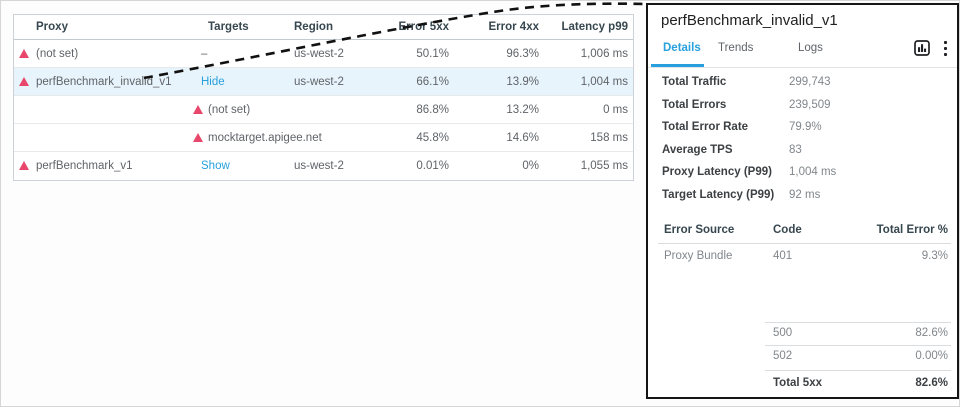 This screenshot has height=407, width=960. I want to click on target-name: (not set), so click(229, 110).